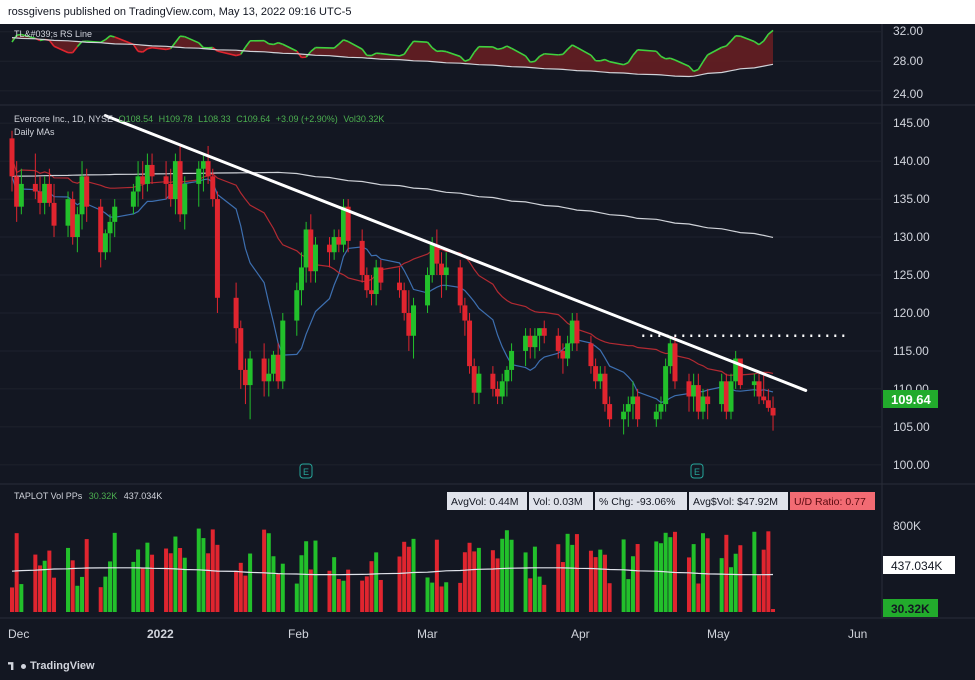 This screenshot has width=975, height=680. Describe the element at coordinates (857, 634) in the screenshot. I see `time-label-jun: Jun` at that location.